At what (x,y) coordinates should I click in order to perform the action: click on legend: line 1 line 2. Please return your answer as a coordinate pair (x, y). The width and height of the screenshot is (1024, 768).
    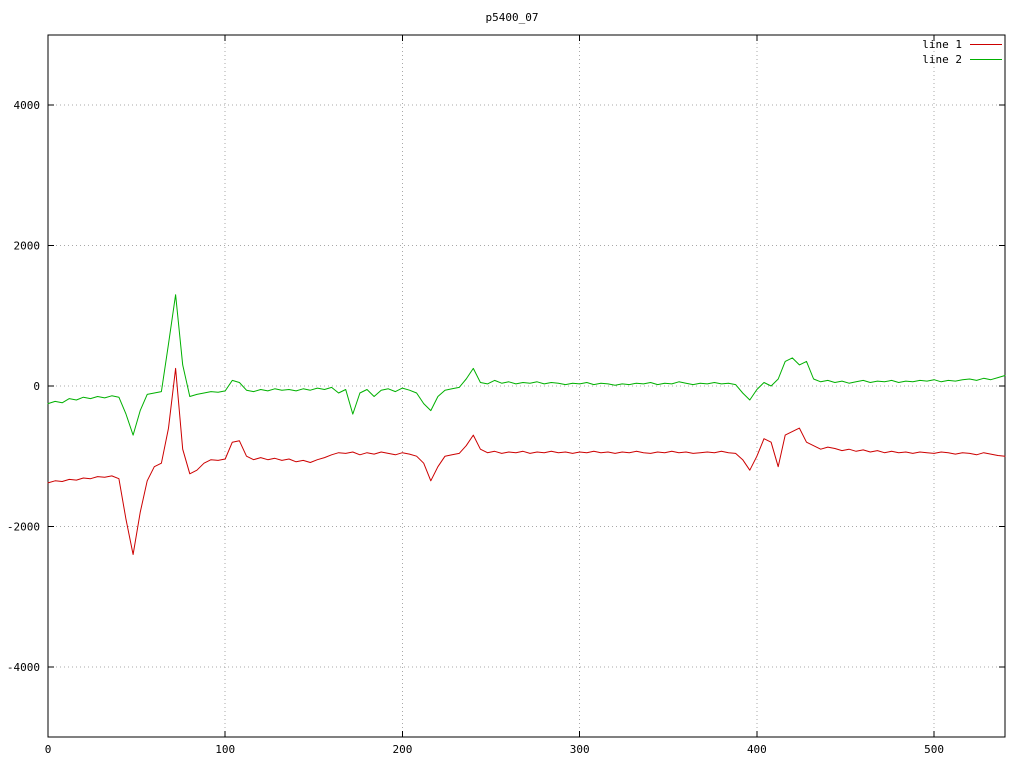
    Looking at the image, I should click on (962, 52).